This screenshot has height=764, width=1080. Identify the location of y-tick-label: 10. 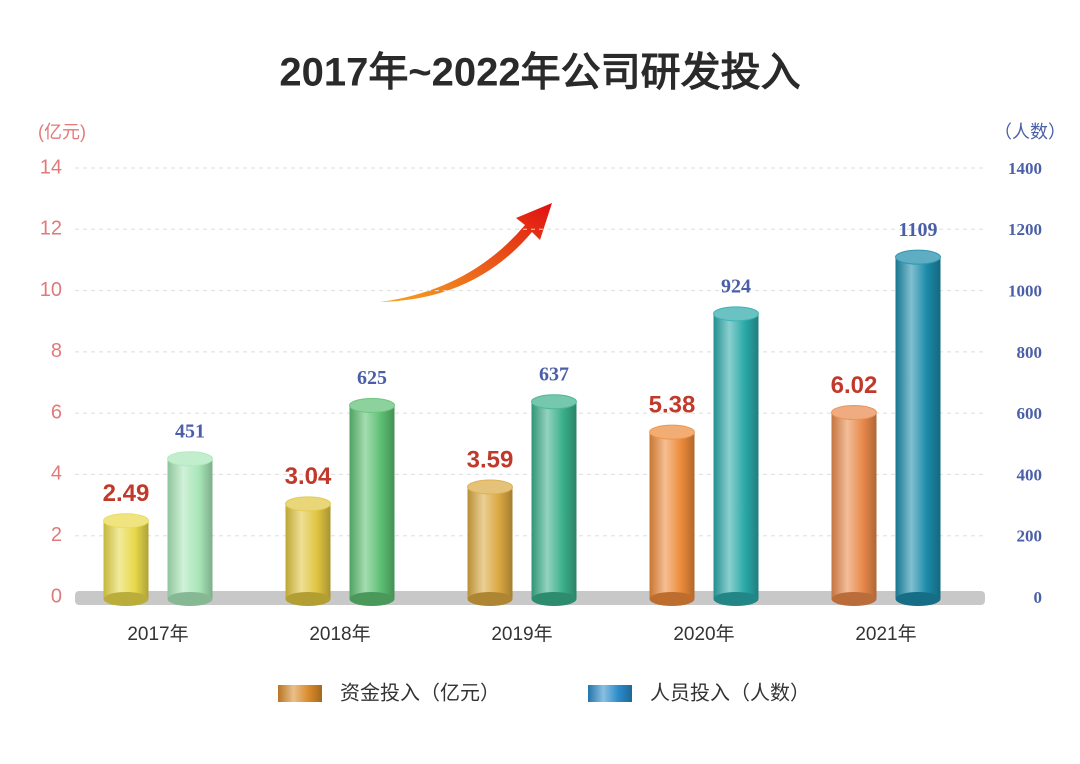
(51, 290).